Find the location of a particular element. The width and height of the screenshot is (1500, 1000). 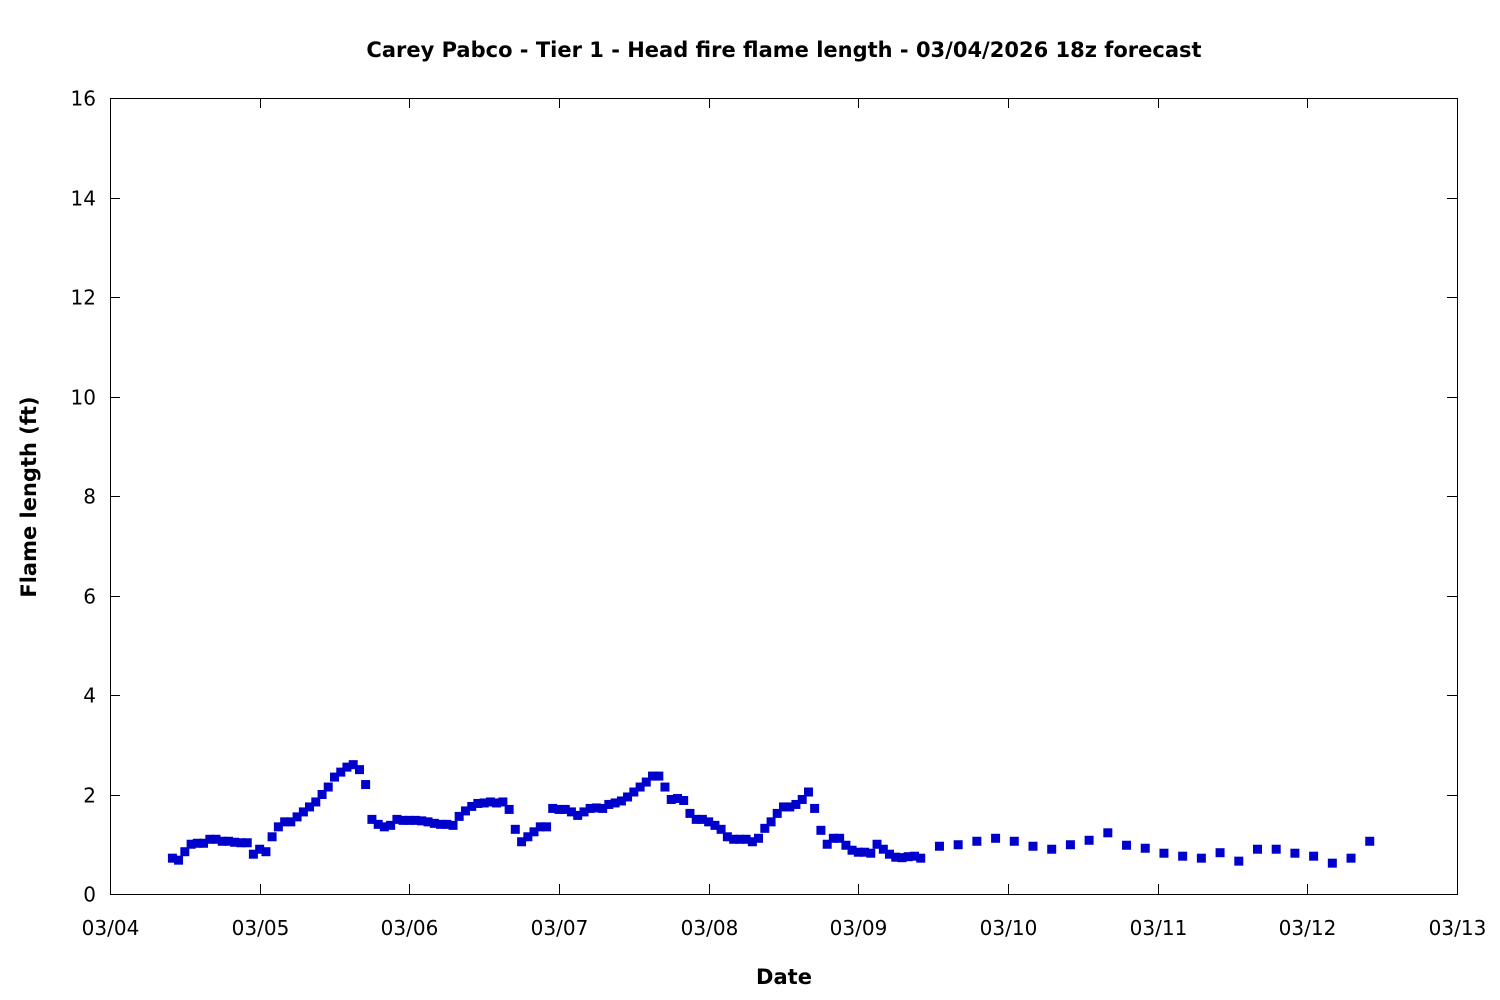

x-axis-label: Date is located at coordinates (784, 977).